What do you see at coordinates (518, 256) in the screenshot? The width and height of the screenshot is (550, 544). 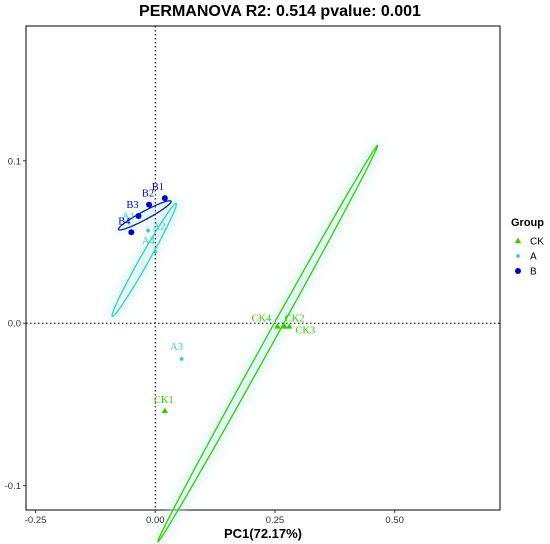 I see `legend-key-a` at bounding box center [518, 256].